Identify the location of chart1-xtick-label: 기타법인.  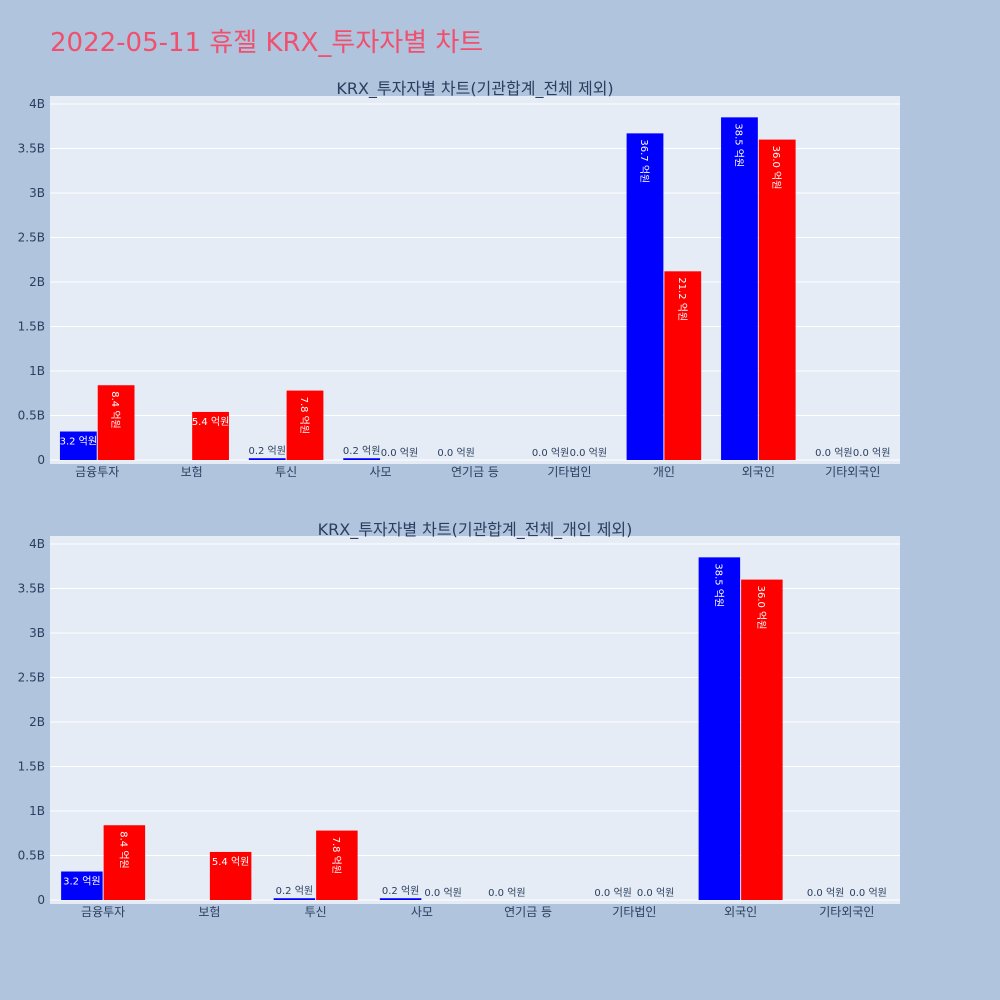
(569, 472).